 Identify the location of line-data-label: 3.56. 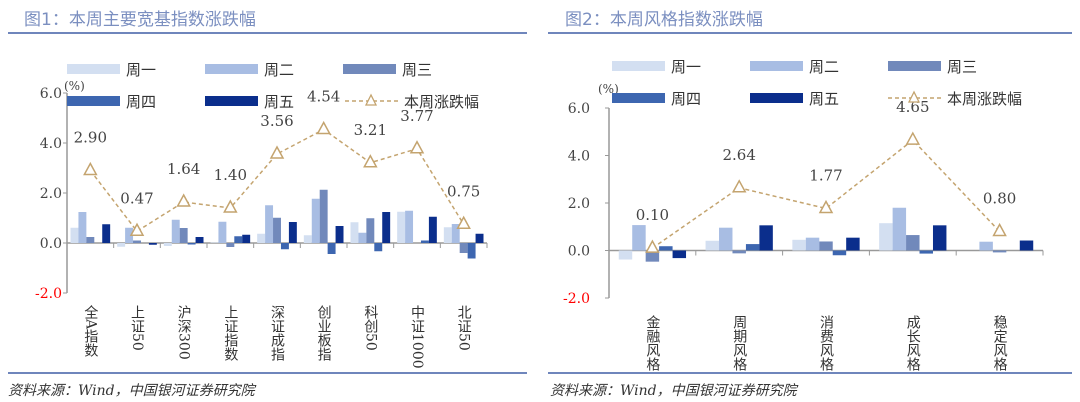
(276, 121).